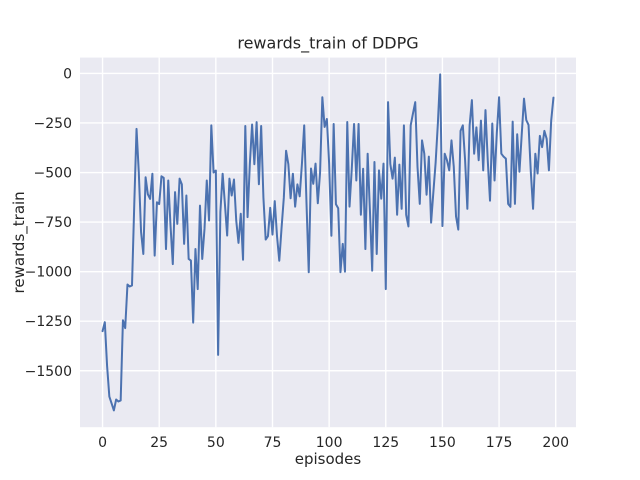 The width and height of the screenshot is (640, 480). Describe the element at coordinates (328, 459) in the screenshot. I see `x-axis-label: episodes` at that location.